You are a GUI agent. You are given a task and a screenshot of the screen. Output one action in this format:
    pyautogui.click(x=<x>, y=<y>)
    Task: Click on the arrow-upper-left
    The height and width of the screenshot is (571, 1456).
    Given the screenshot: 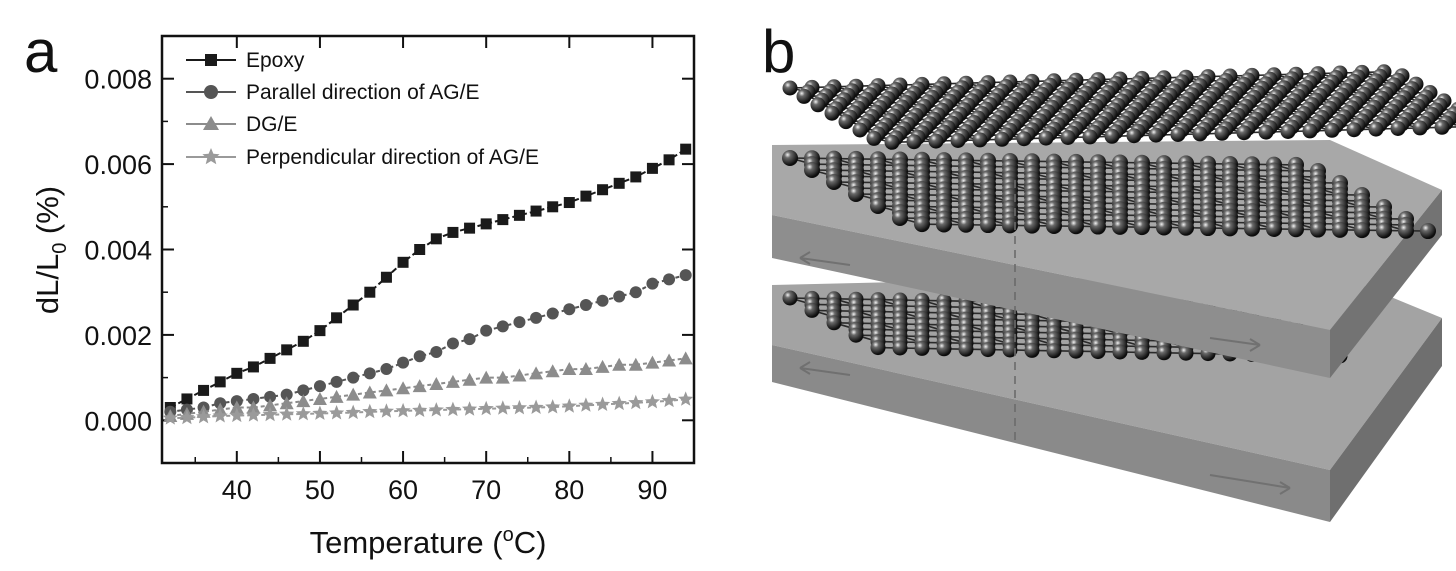 What is the action you would take?
    pyautogui.click(x=825, y=258)
    